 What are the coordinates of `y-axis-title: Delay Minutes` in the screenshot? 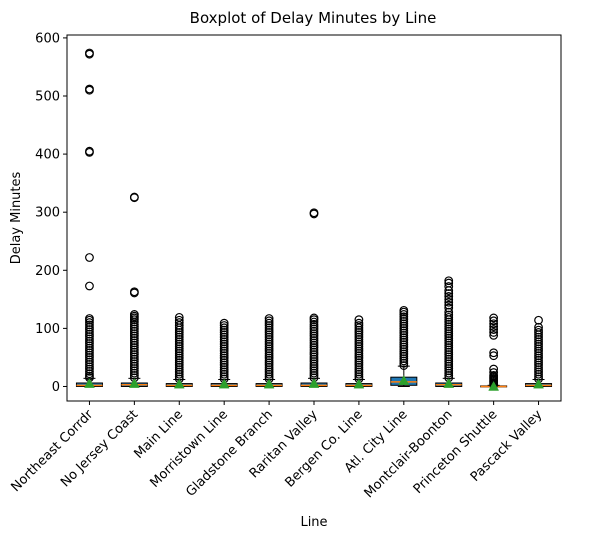 It's located at (16, 217).